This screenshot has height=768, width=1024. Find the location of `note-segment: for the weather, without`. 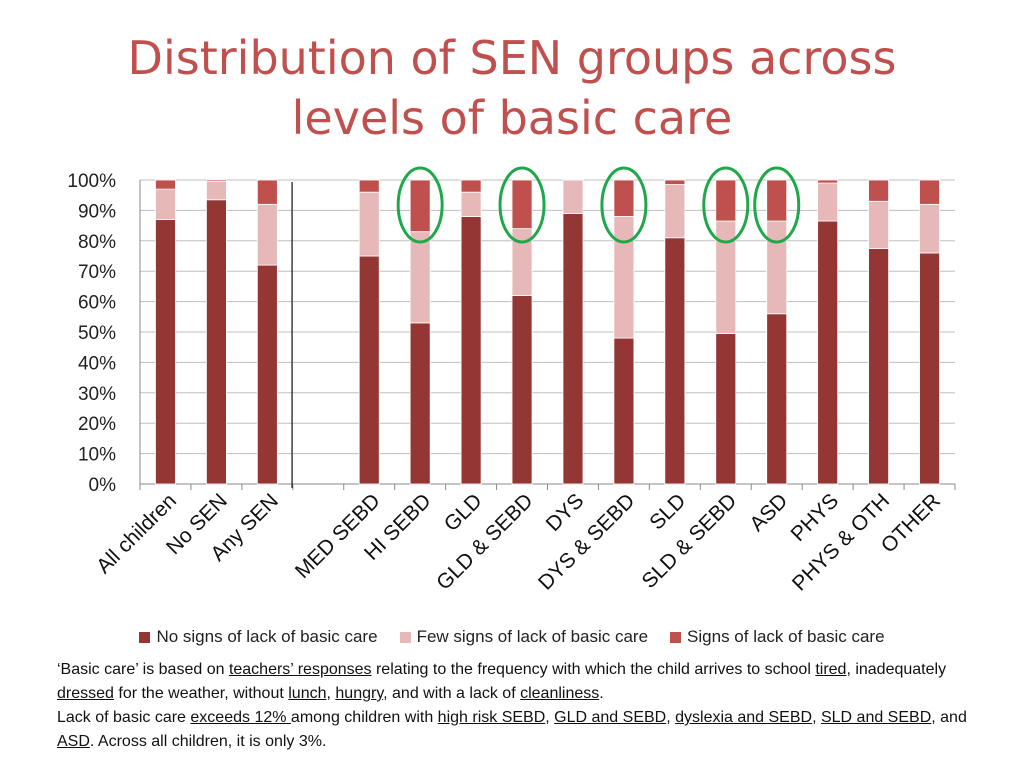

note-segment: for the weather, without is located at coordinates (201, 693).